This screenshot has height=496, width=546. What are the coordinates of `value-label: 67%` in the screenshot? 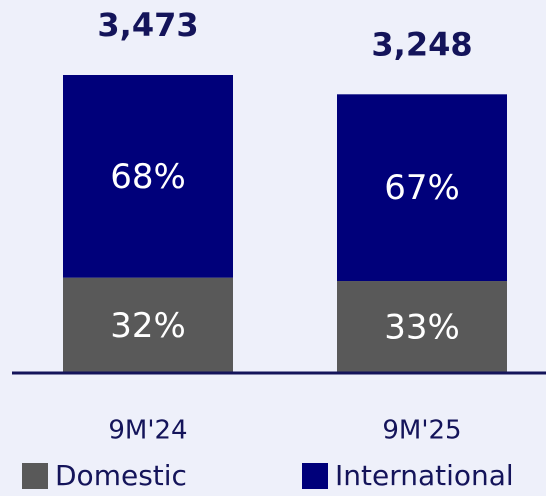 It's located at (422, 188).